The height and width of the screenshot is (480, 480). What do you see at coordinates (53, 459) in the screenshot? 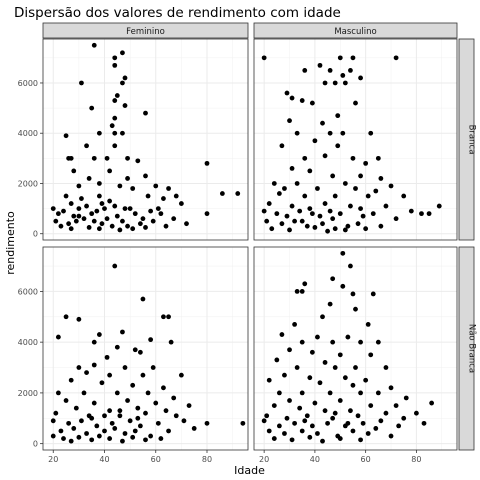
I see `x-tick-label: 20` at bounding box center [53, 459].